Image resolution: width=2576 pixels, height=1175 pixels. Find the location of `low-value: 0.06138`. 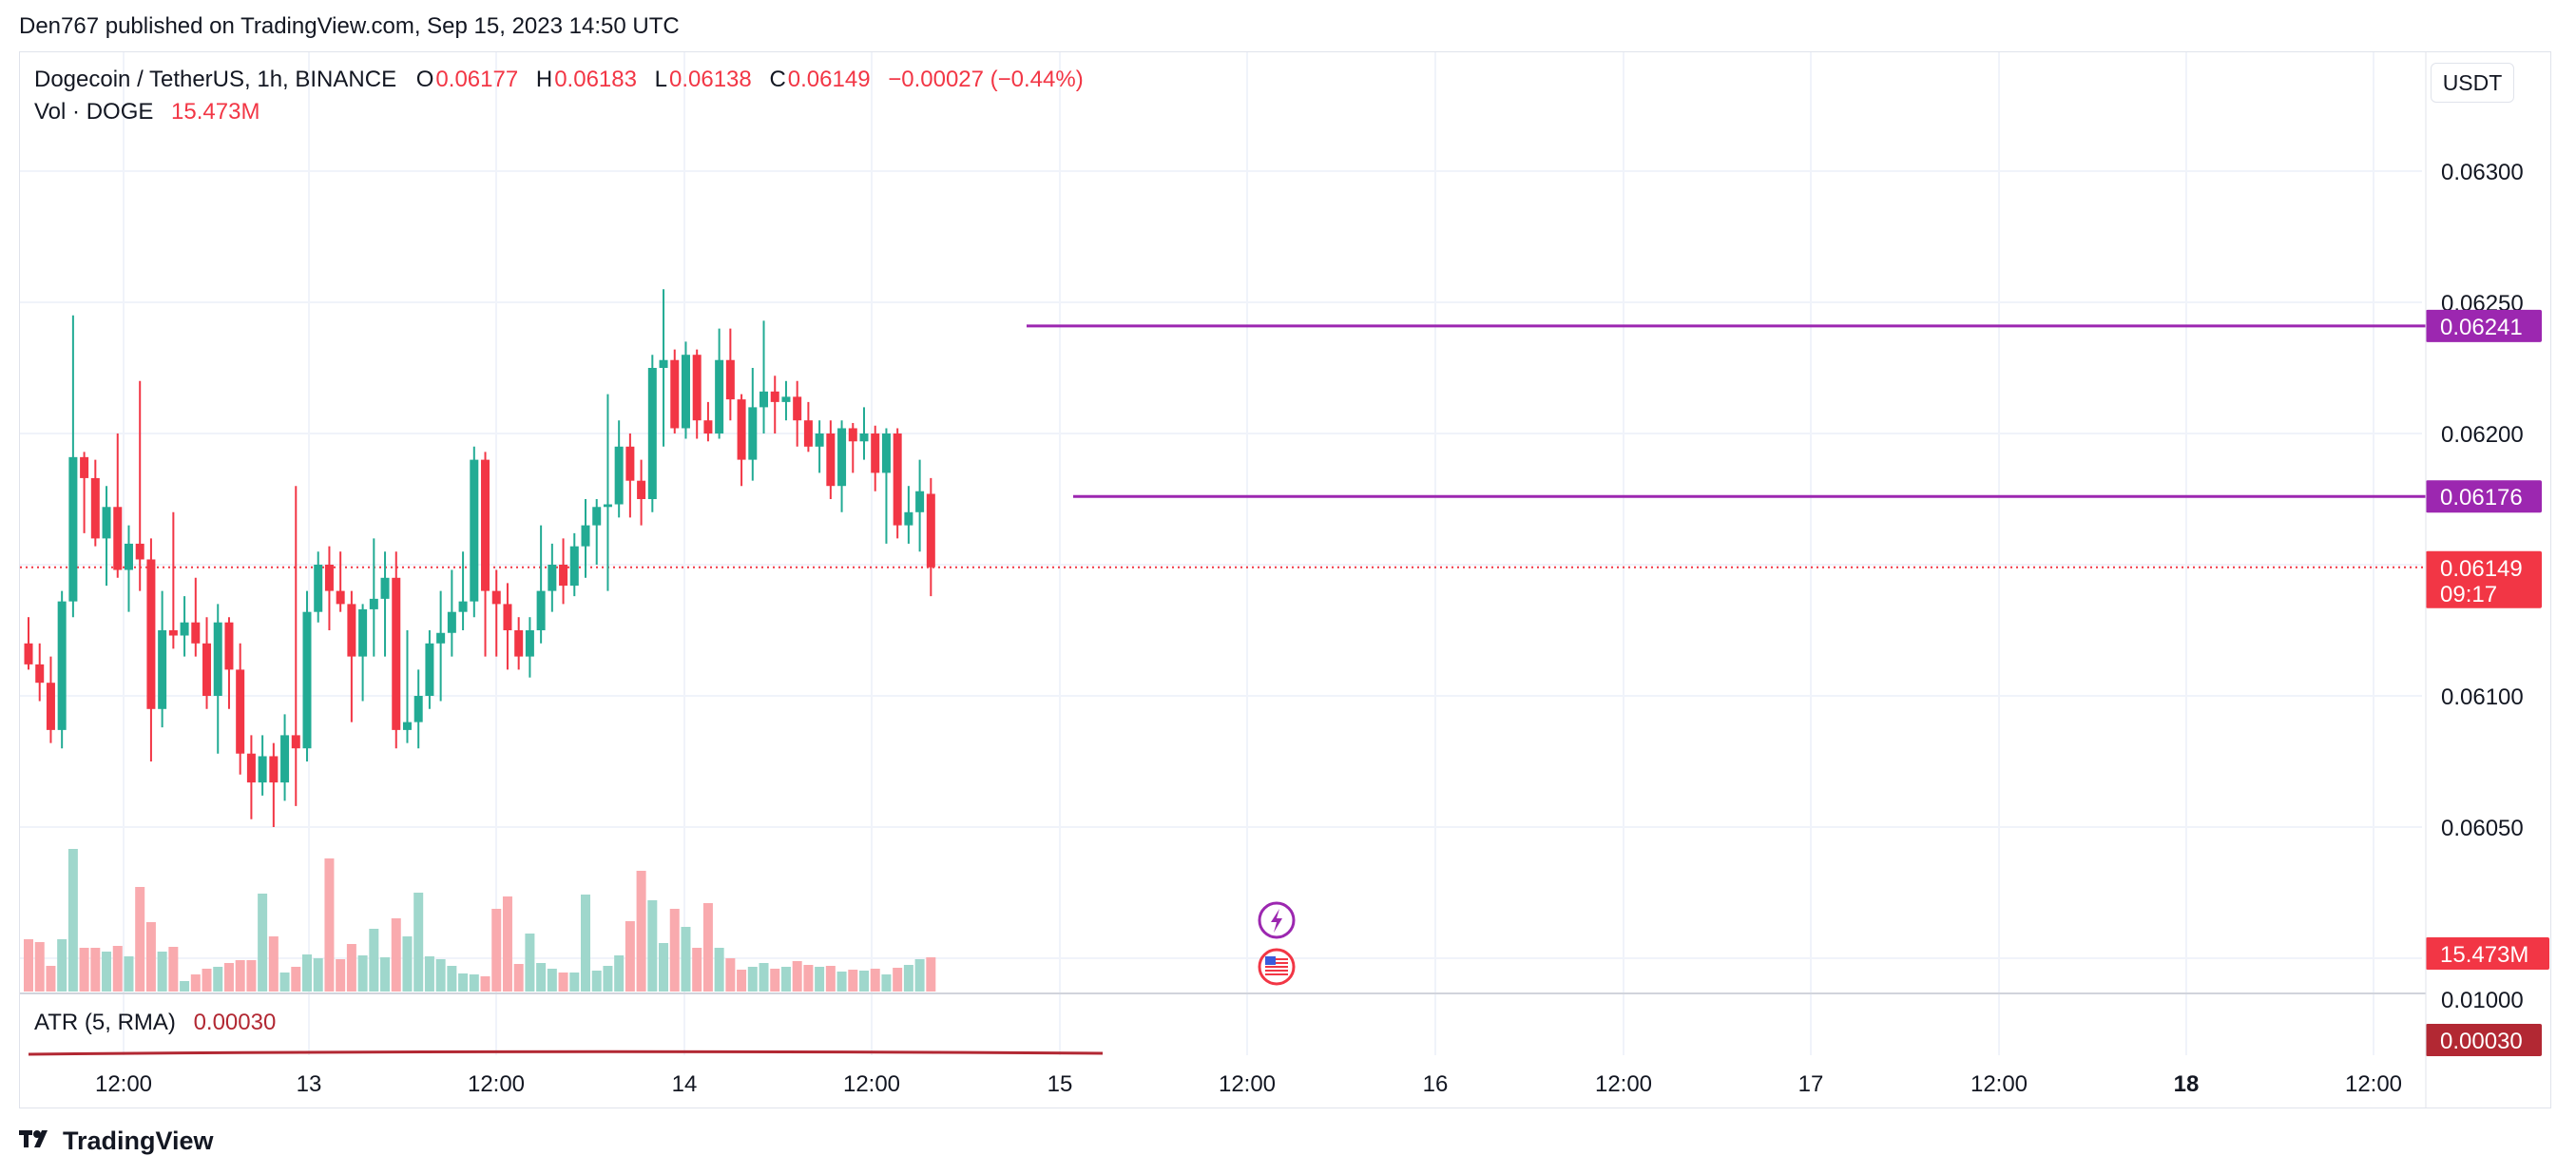

low-value: 0.06138 is located at coordinates (711, 79).